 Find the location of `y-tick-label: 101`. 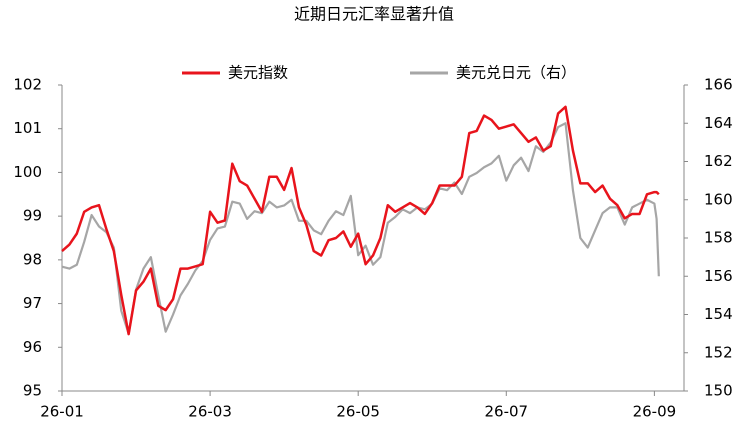

y-tick-label: 101 is located at coordinates (27, 128).